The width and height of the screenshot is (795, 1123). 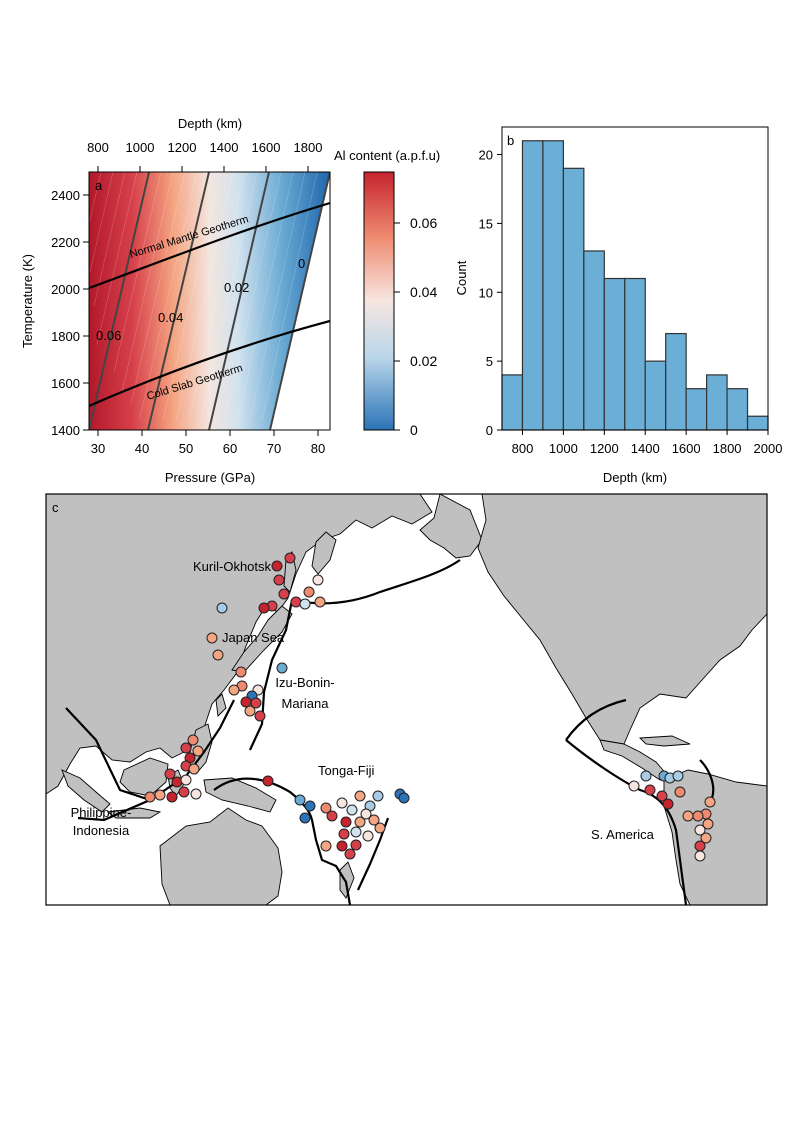 What do you see at coordinates (142, 448) in the screenshot?
I see `x-tick: 40` at bounding box center [142, 448].